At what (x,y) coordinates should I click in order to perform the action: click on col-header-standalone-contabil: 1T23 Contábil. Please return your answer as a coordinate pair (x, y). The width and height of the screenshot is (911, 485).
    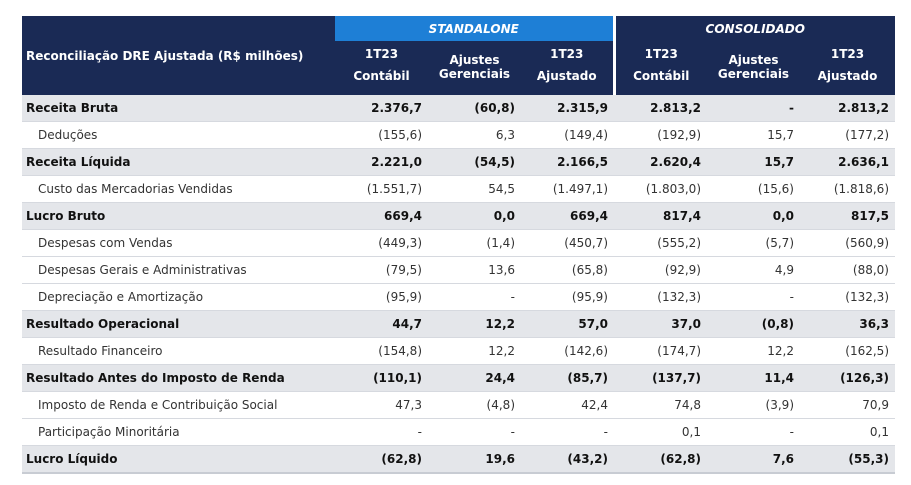
    Looking at the image, I should click on (381, 68).